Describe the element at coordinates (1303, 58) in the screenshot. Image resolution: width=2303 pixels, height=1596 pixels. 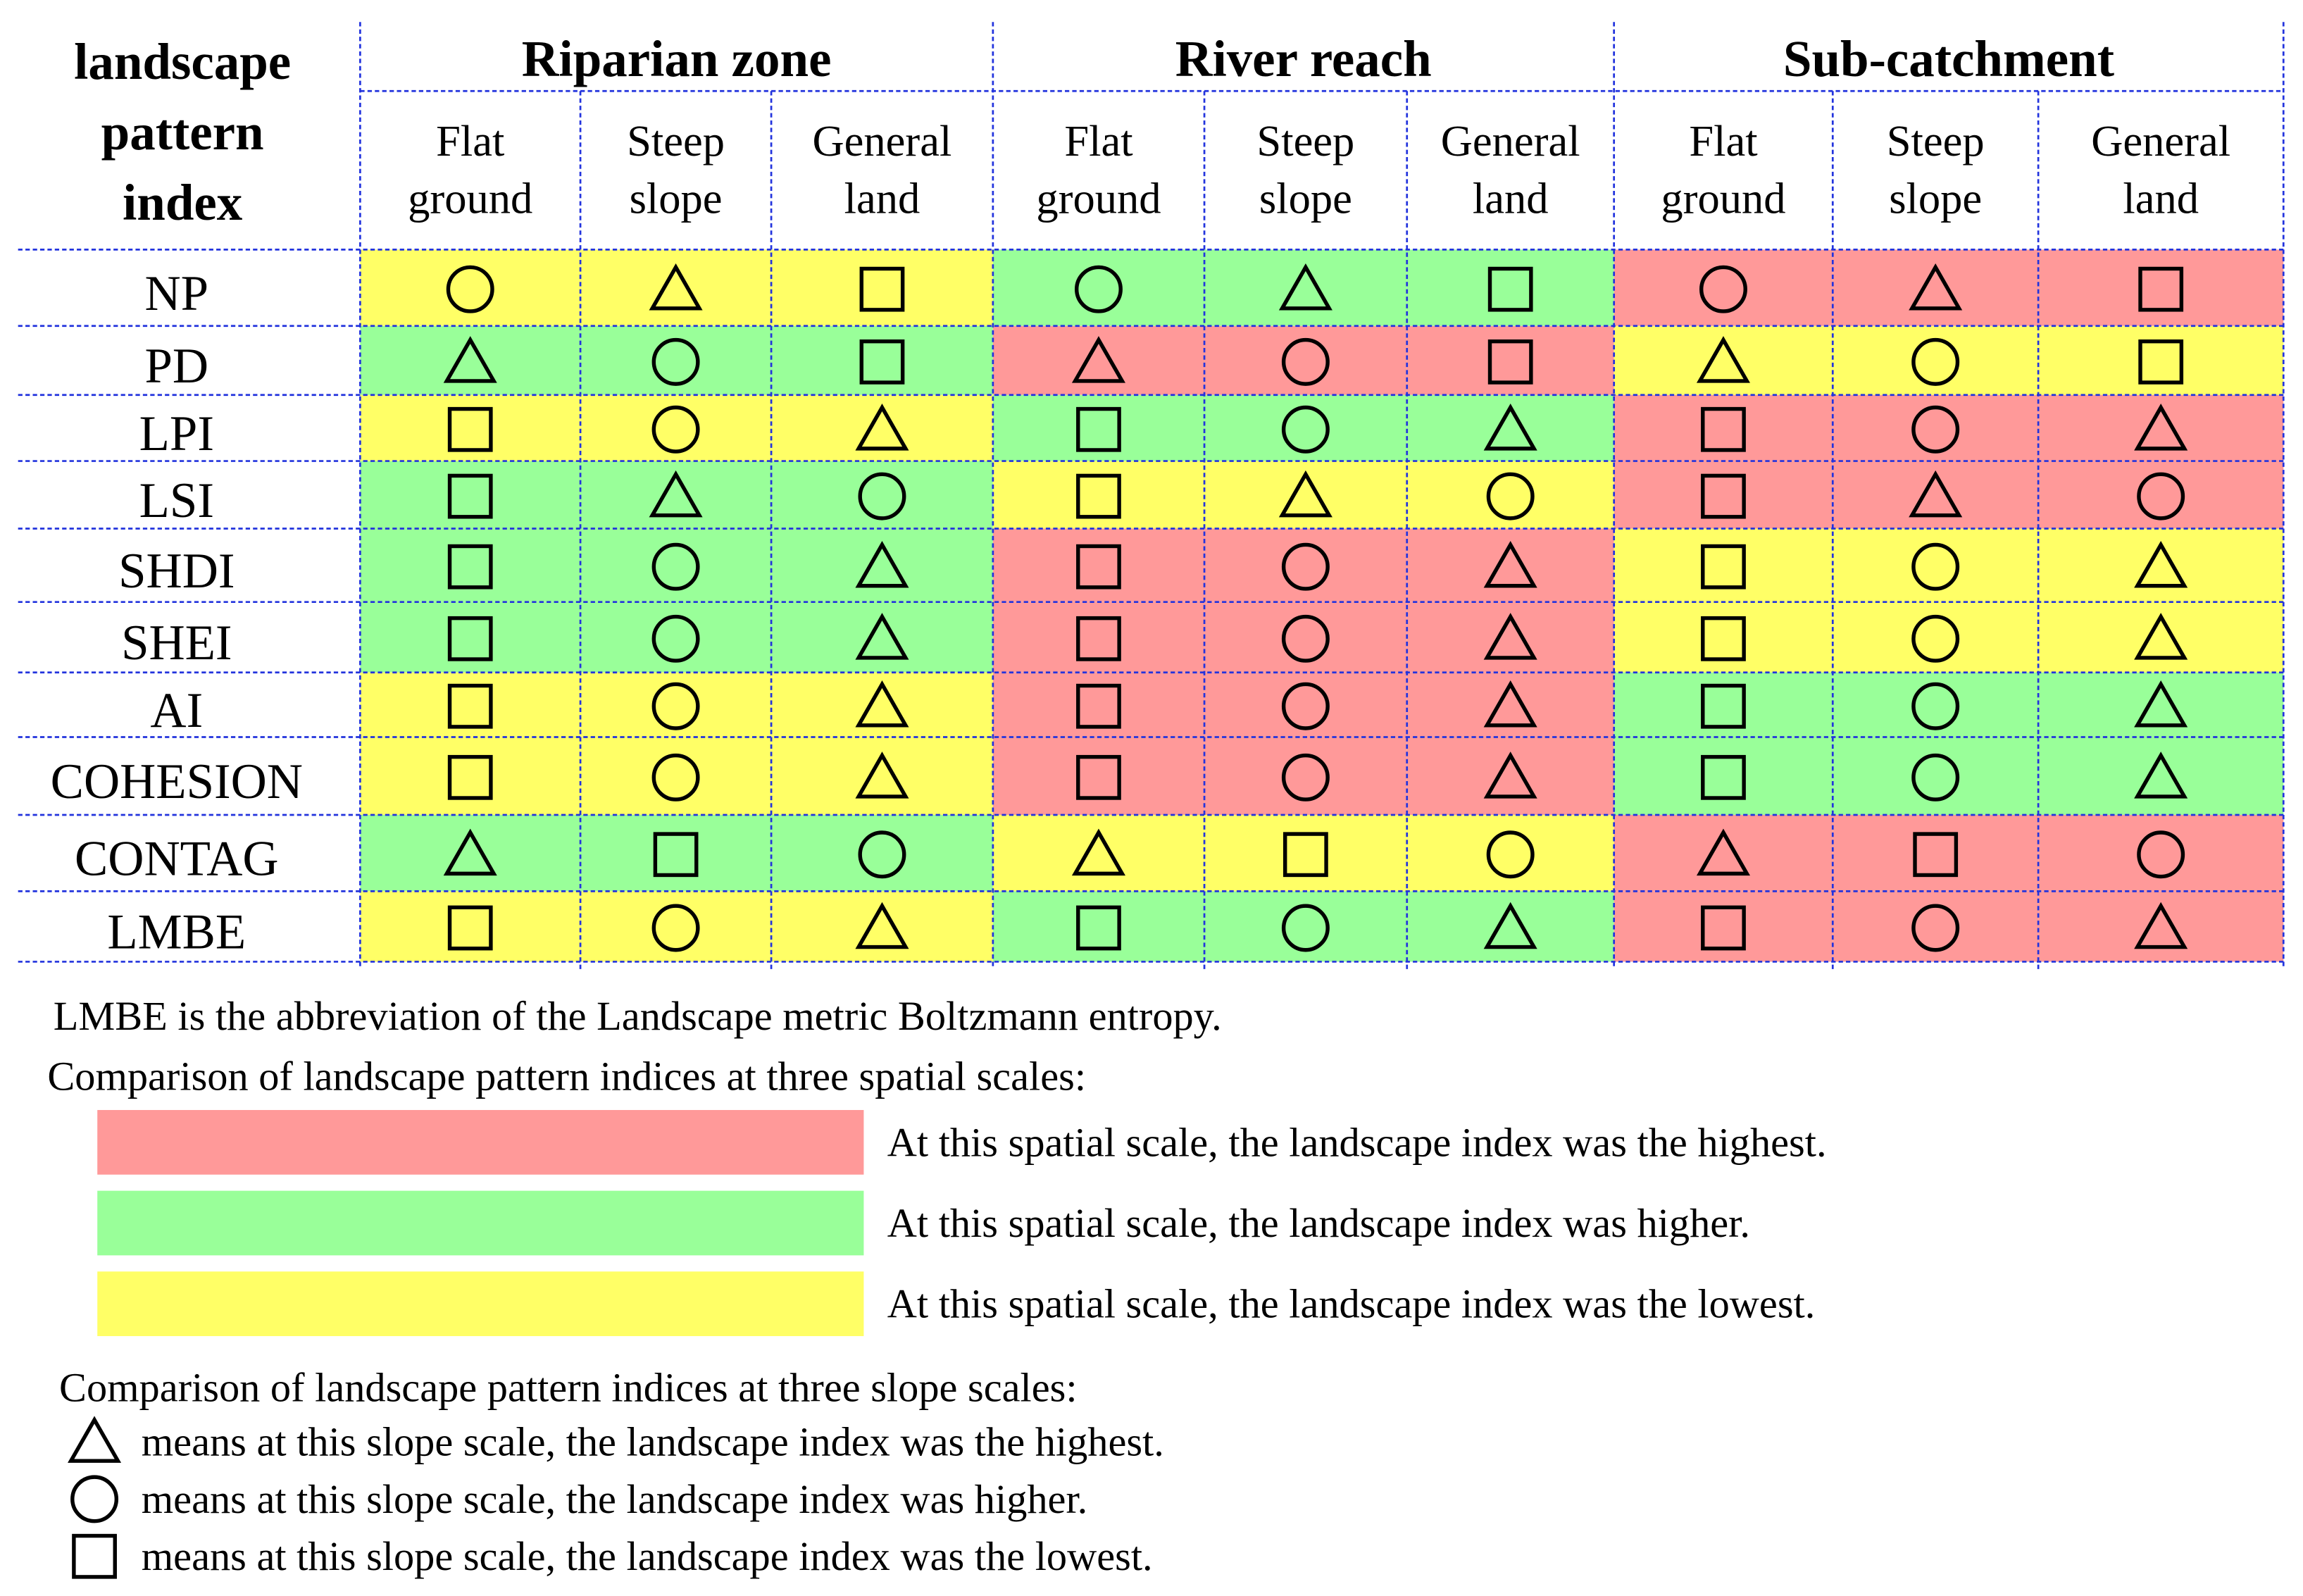
I see `group-header: River reach` at that location.